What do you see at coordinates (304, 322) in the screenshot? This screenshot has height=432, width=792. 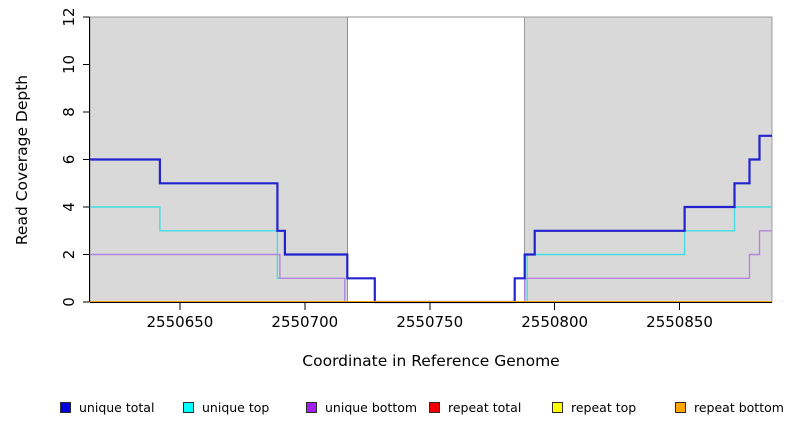 I see `x-tick-label: 2550700` at bounding box center [304, 322].